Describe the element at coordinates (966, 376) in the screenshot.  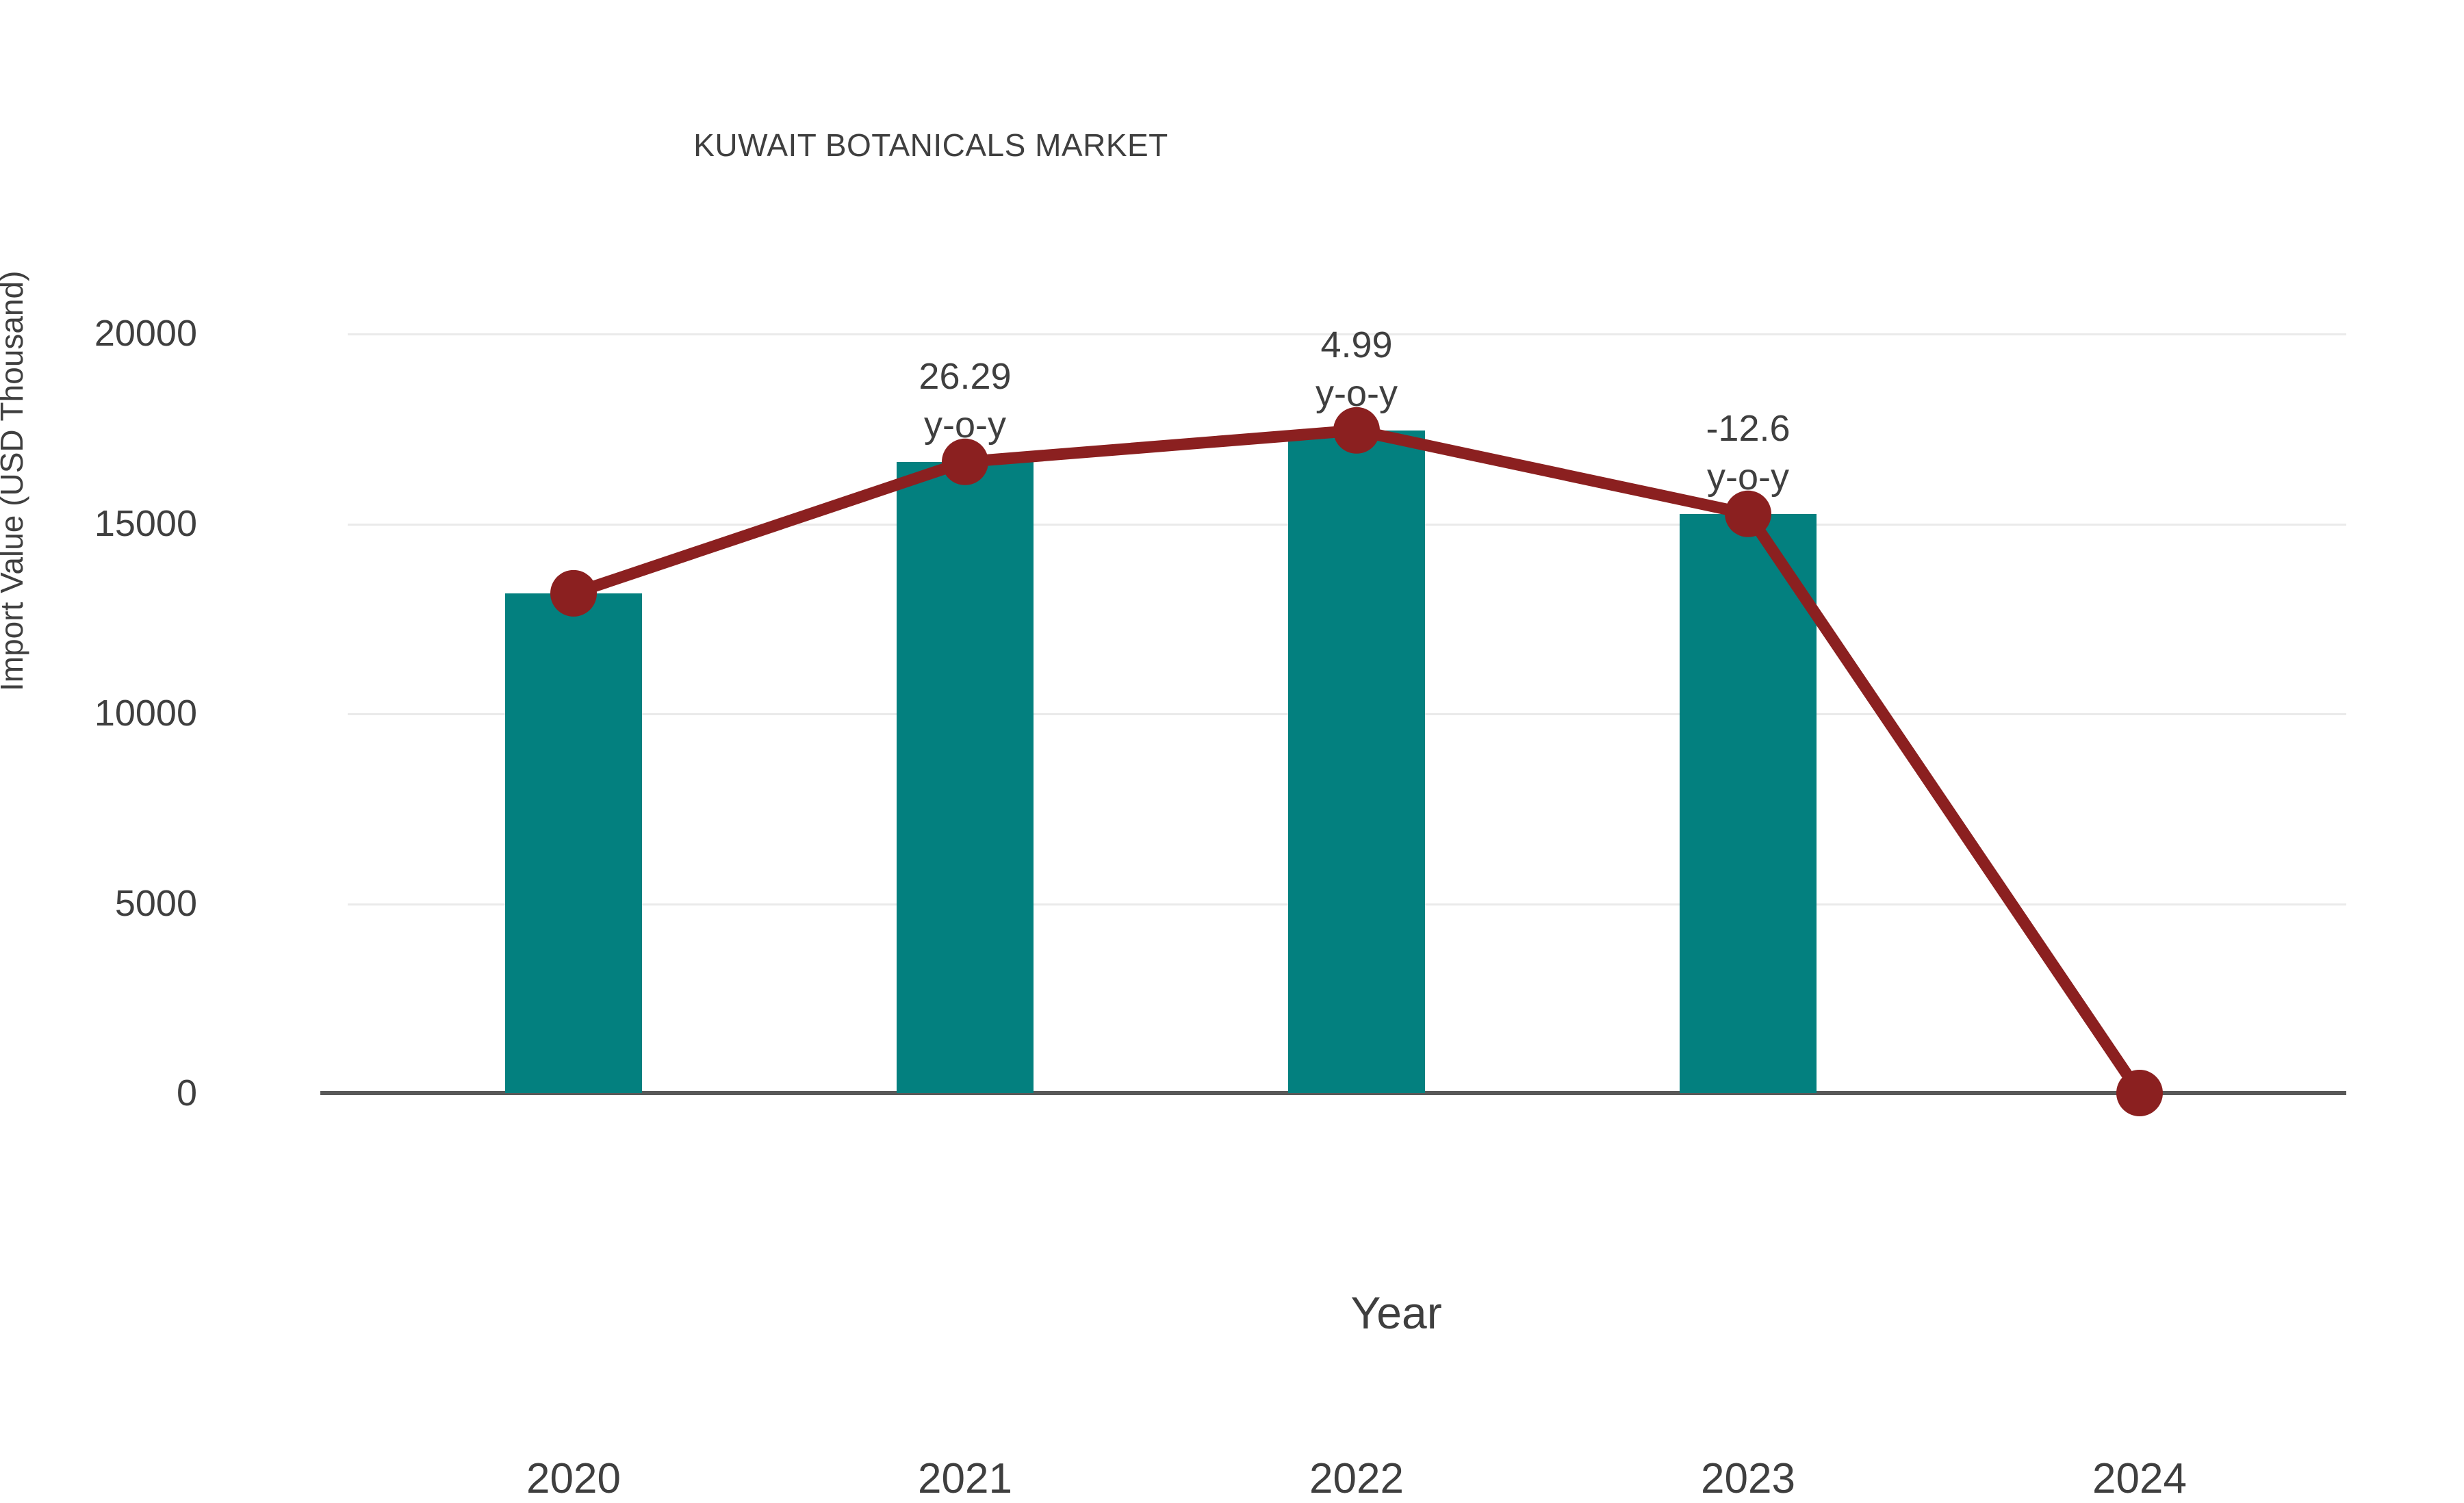
I see `annotation-value: 26.29` at that location.